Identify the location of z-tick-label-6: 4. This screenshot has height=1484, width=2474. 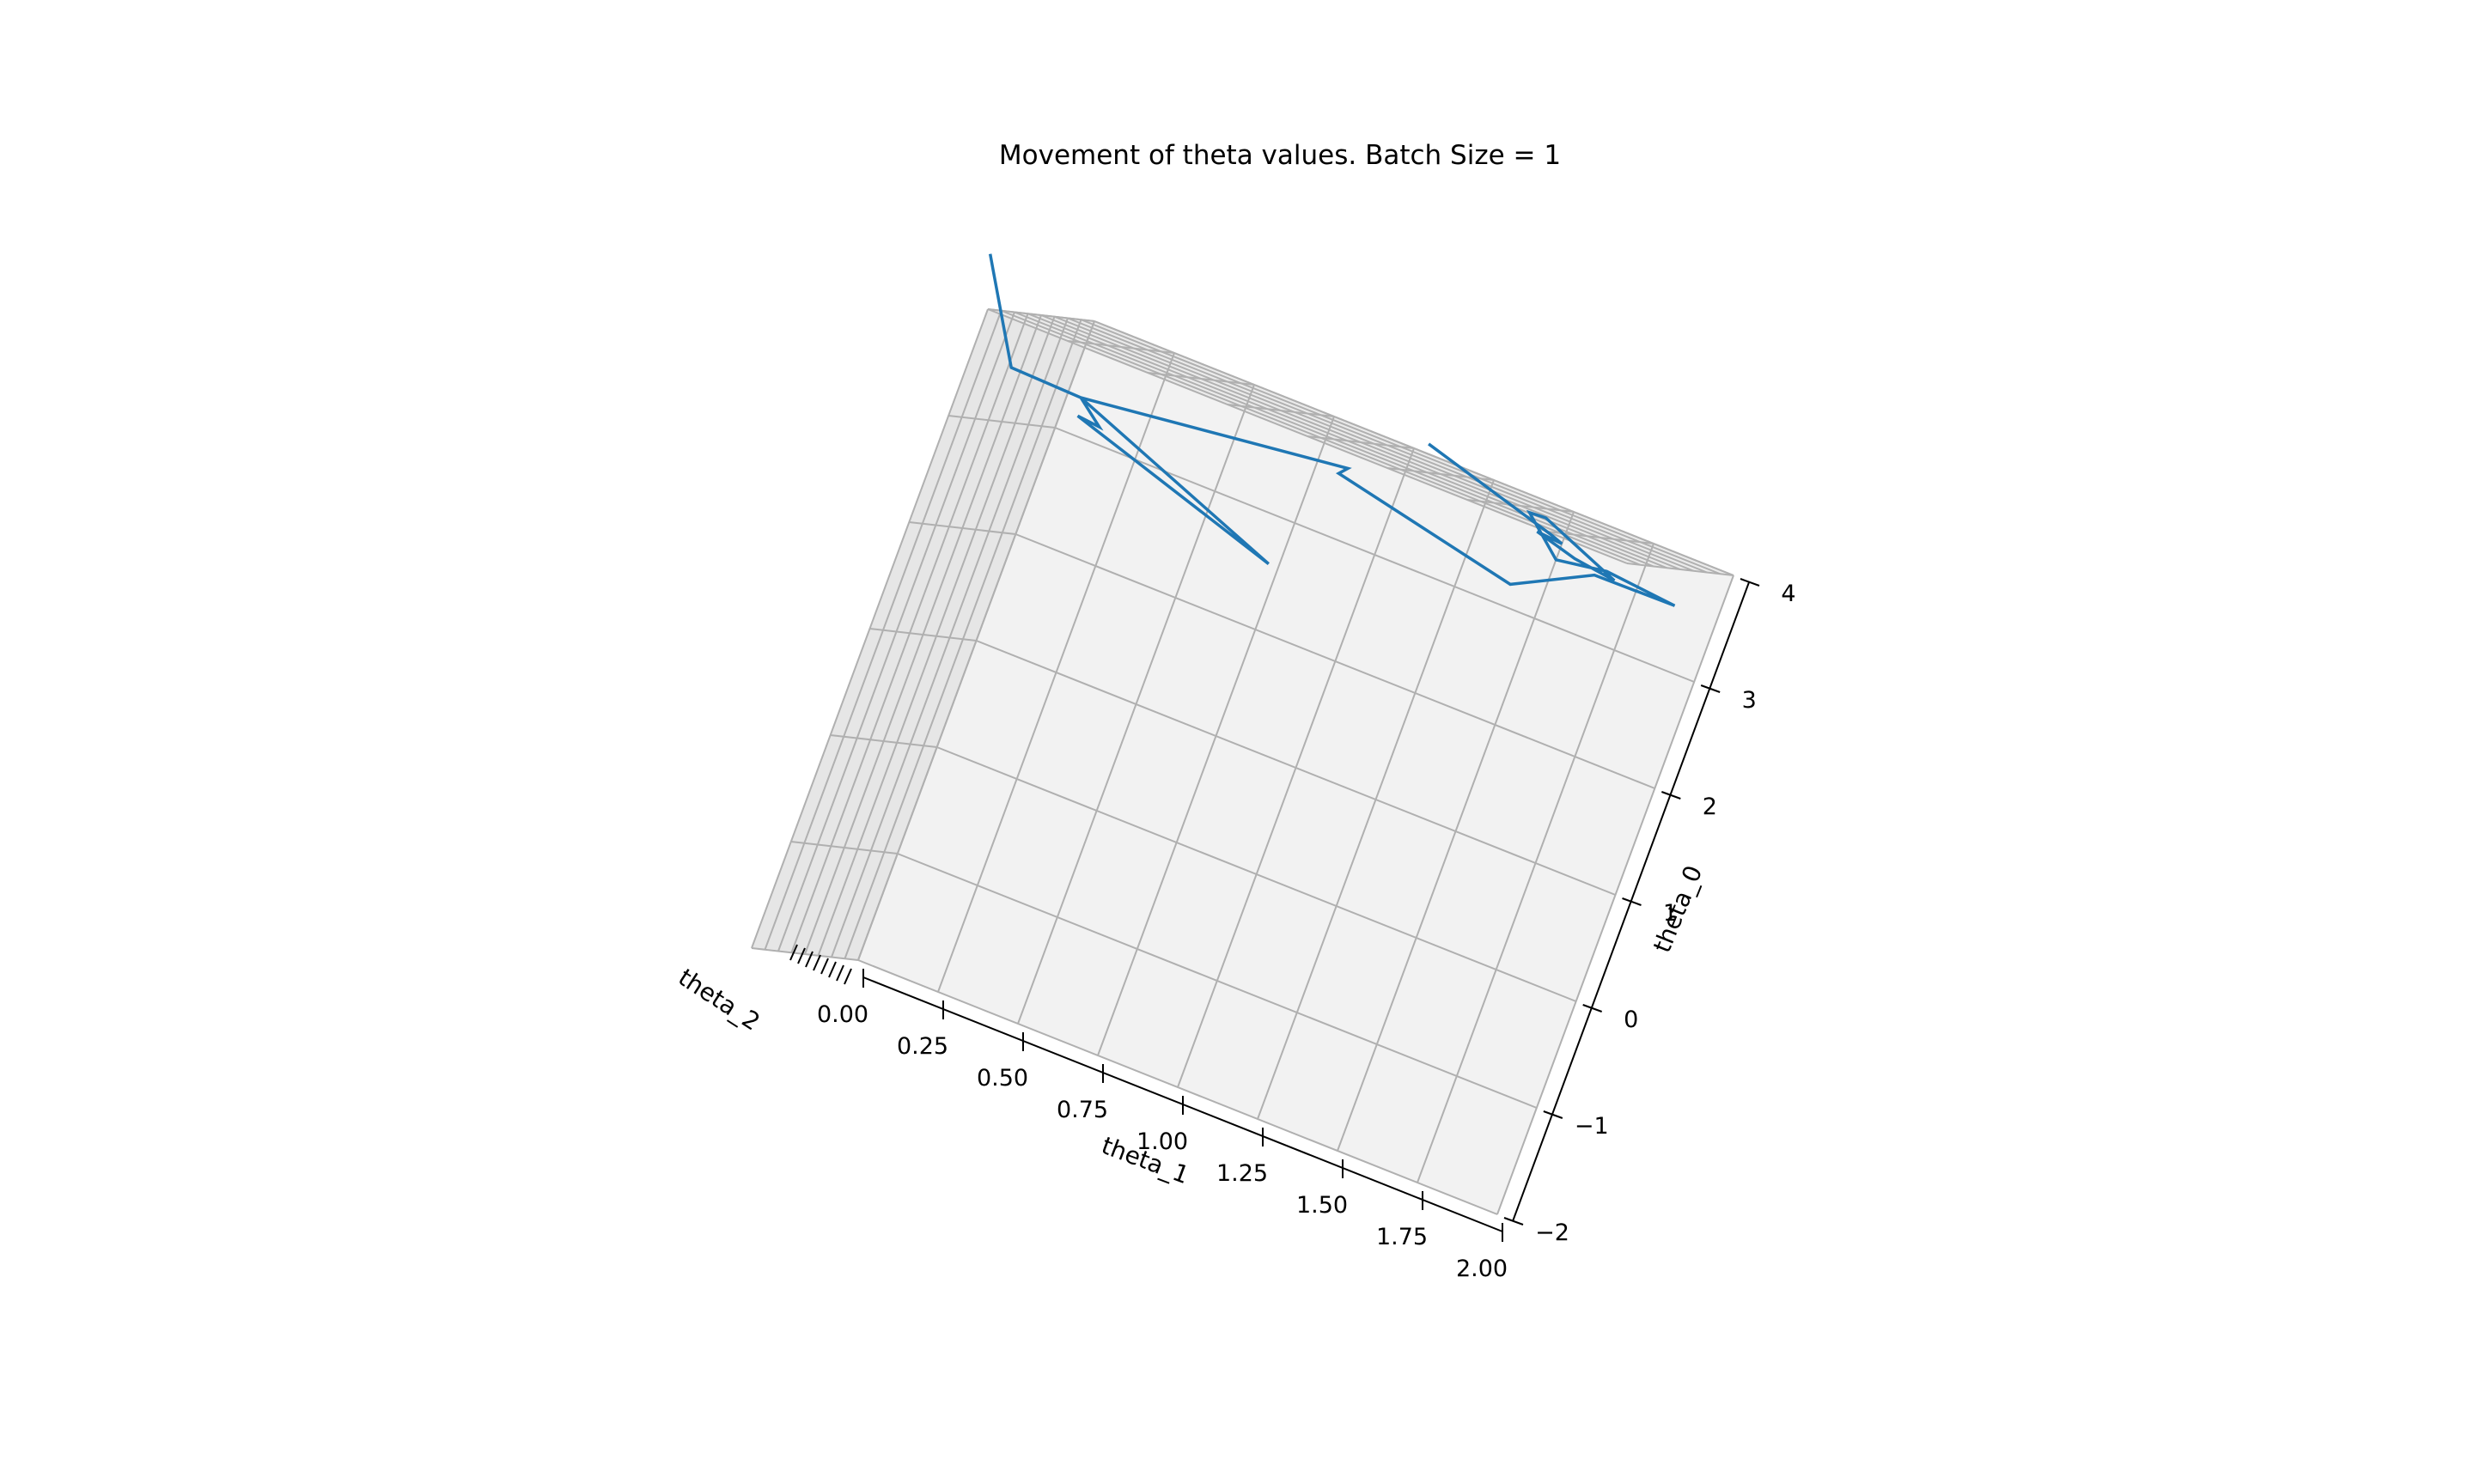
(1788, 594).